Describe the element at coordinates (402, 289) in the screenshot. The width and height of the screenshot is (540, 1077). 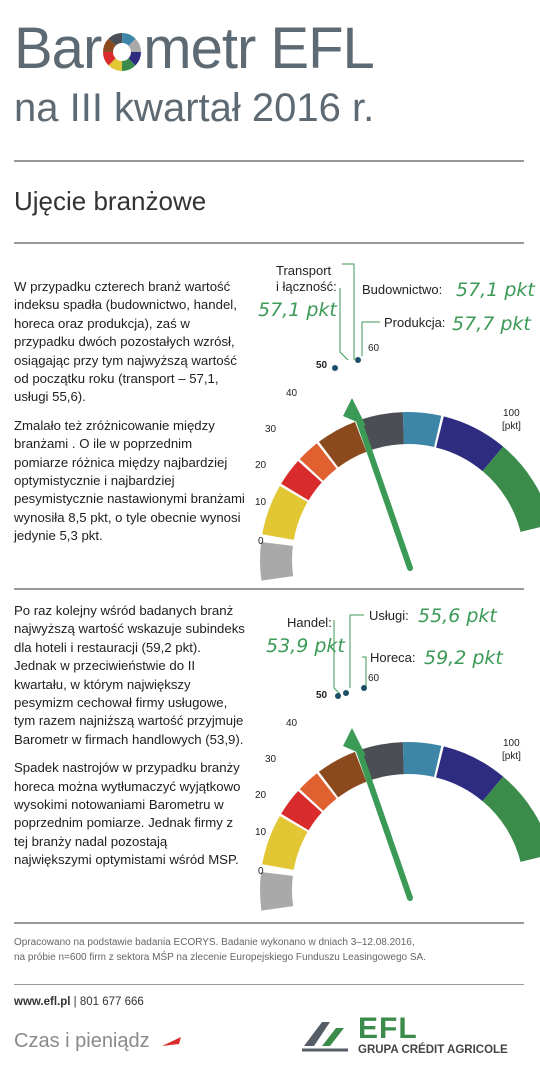
I see `label-budownictwo: Budownictwo:` at that location.